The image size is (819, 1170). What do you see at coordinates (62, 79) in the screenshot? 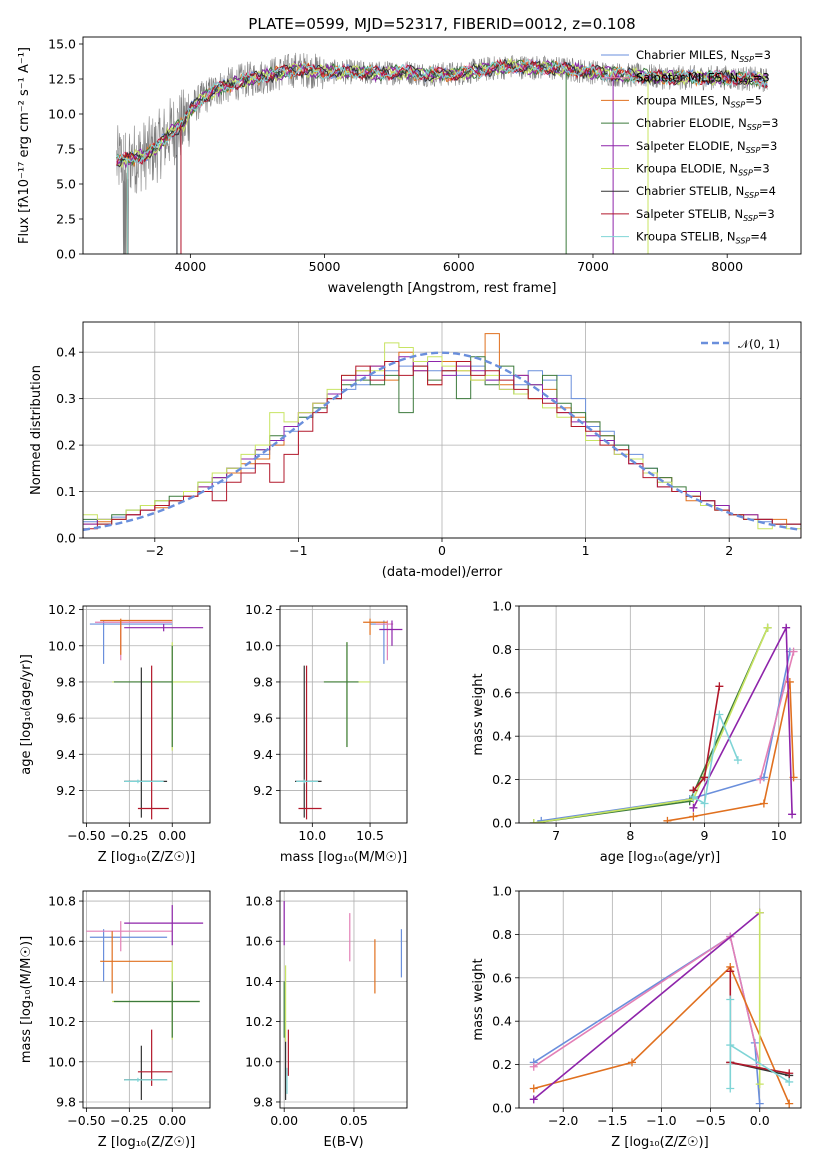
I see `y-tick-label: 12.5` at bounding box center [62, 79].